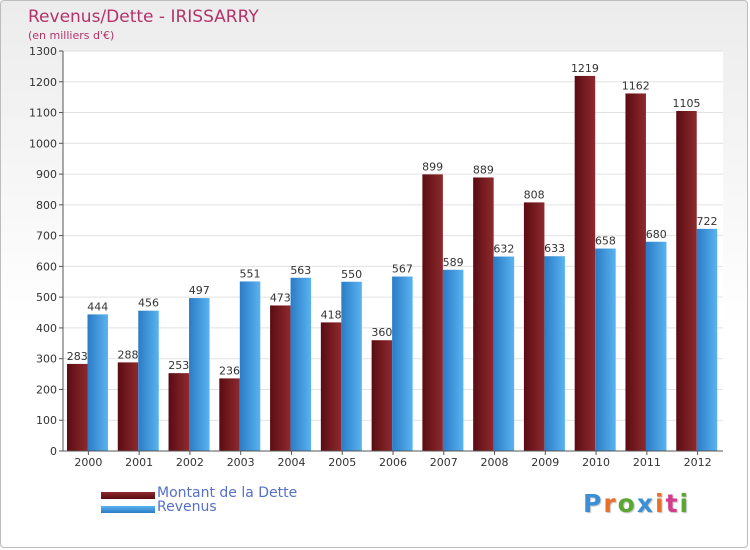 The image size is (750, 550). Describe the element at coordinates (351, 274) in the screenshot. I see `data-label-revenue: 550` at that location.